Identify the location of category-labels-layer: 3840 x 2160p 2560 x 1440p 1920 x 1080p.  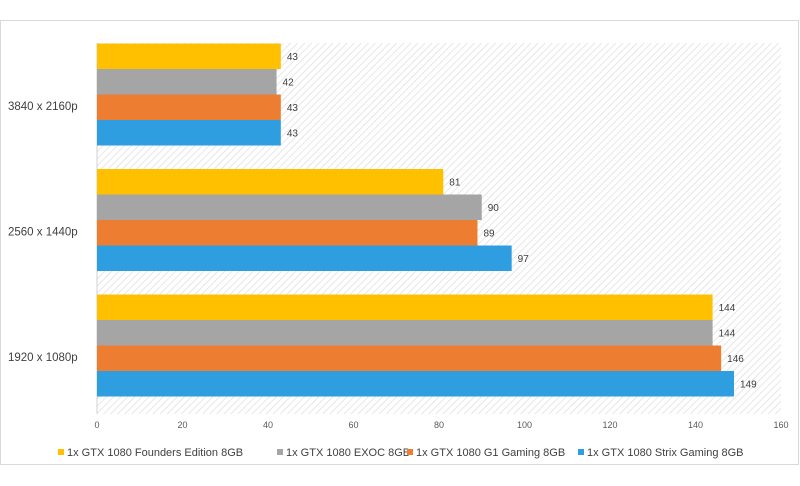
(43, 232).